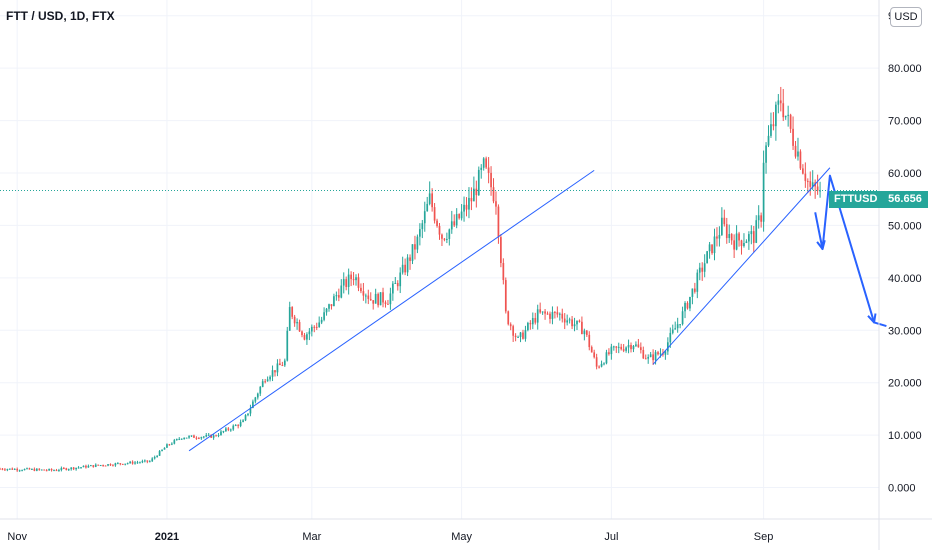 The height and width of the screenshot is (550, 932). I want to click on y-tick-label: 20.000, so click(905, 384).